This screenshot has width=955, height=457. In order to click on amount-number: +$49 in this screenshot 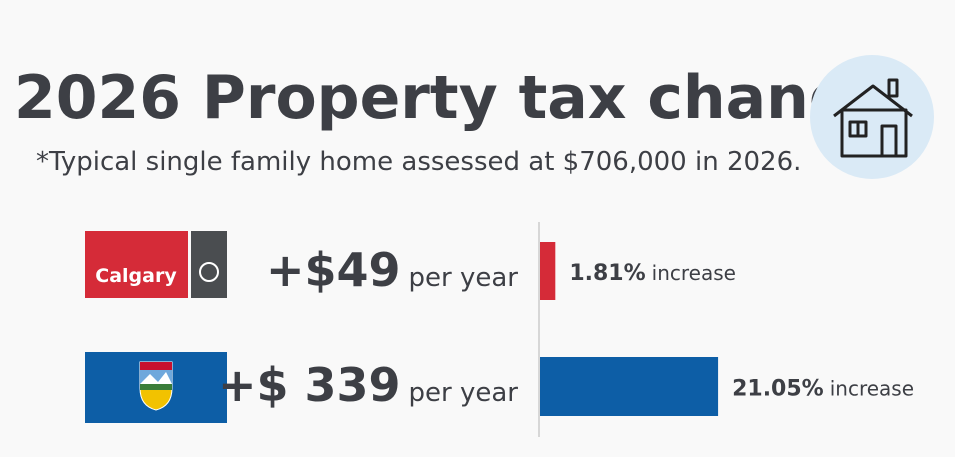, I will do `click(333, 270)`.